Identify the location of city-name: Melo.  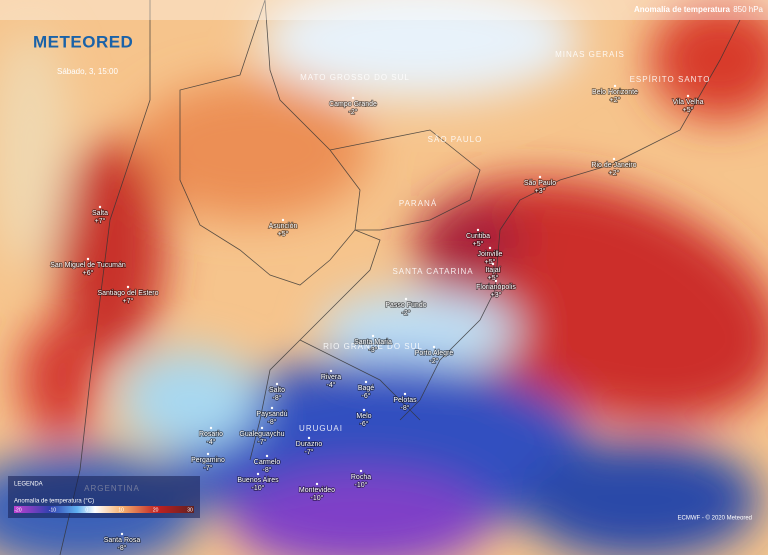
(363, 416).